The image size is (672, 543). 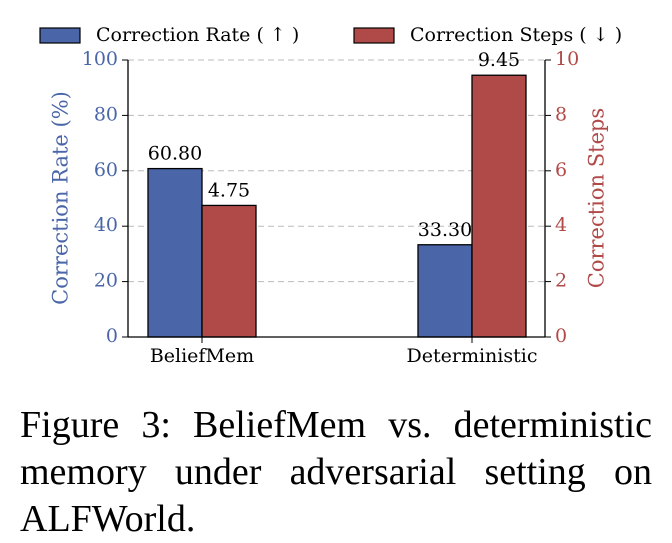 What do you see at coordinates (499, 60) in the screenshot?
I see `value-label: 9.45` at bounding box center [499, 60].